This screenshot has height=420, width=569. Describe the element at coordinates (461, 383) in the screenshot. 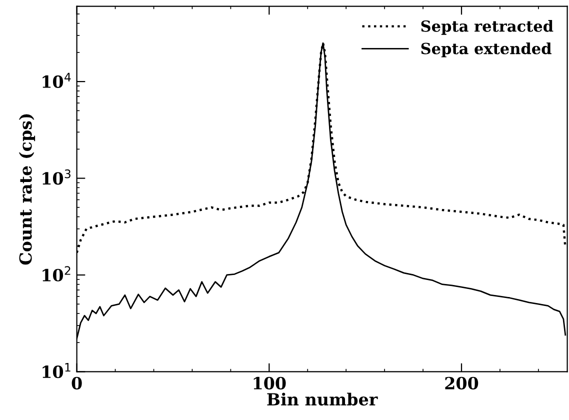

I see `x-tick-label: 200` at that location.